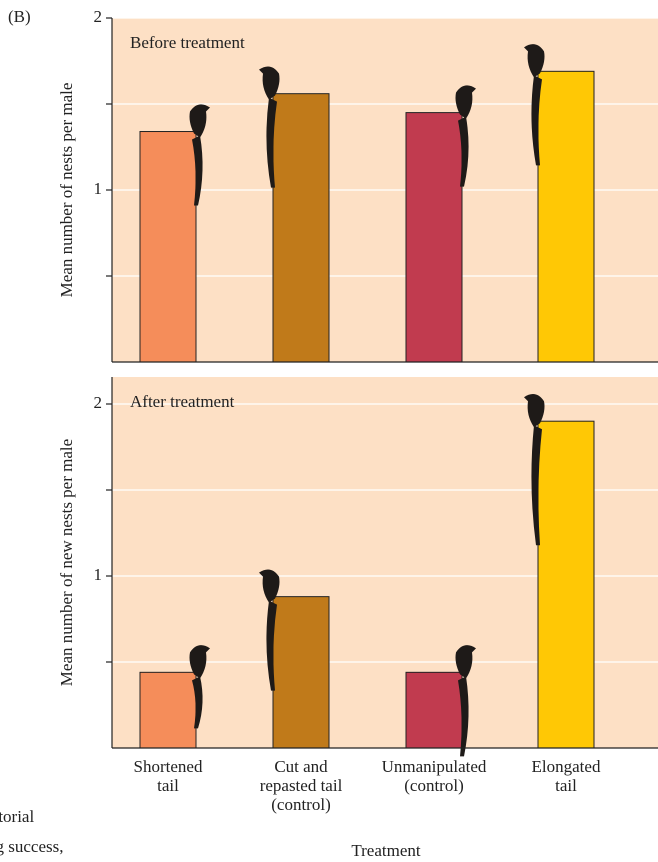  What do you see at coordinates (66, 562) in the screenshot?
I see `y-axis-label: Mean number of new nests per male` at bounding box center [66, 562].